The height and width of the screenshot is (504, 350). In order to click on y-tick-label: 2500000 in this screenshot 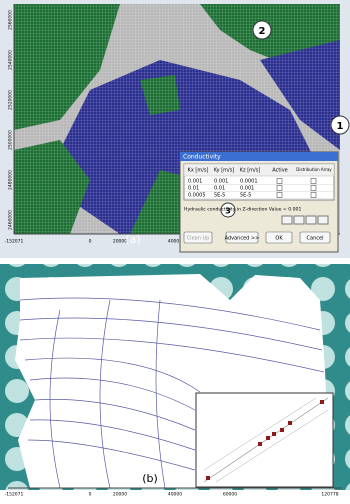, I will do `click(11, 140)`.